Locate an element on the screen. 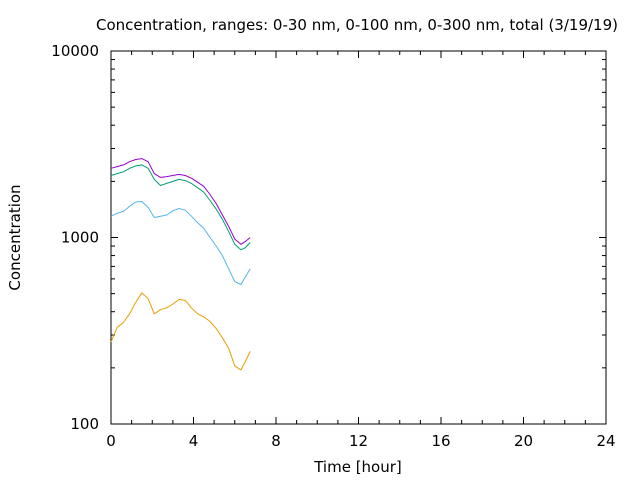  y-tick-label: 100 is located at coordinates (84, 424).